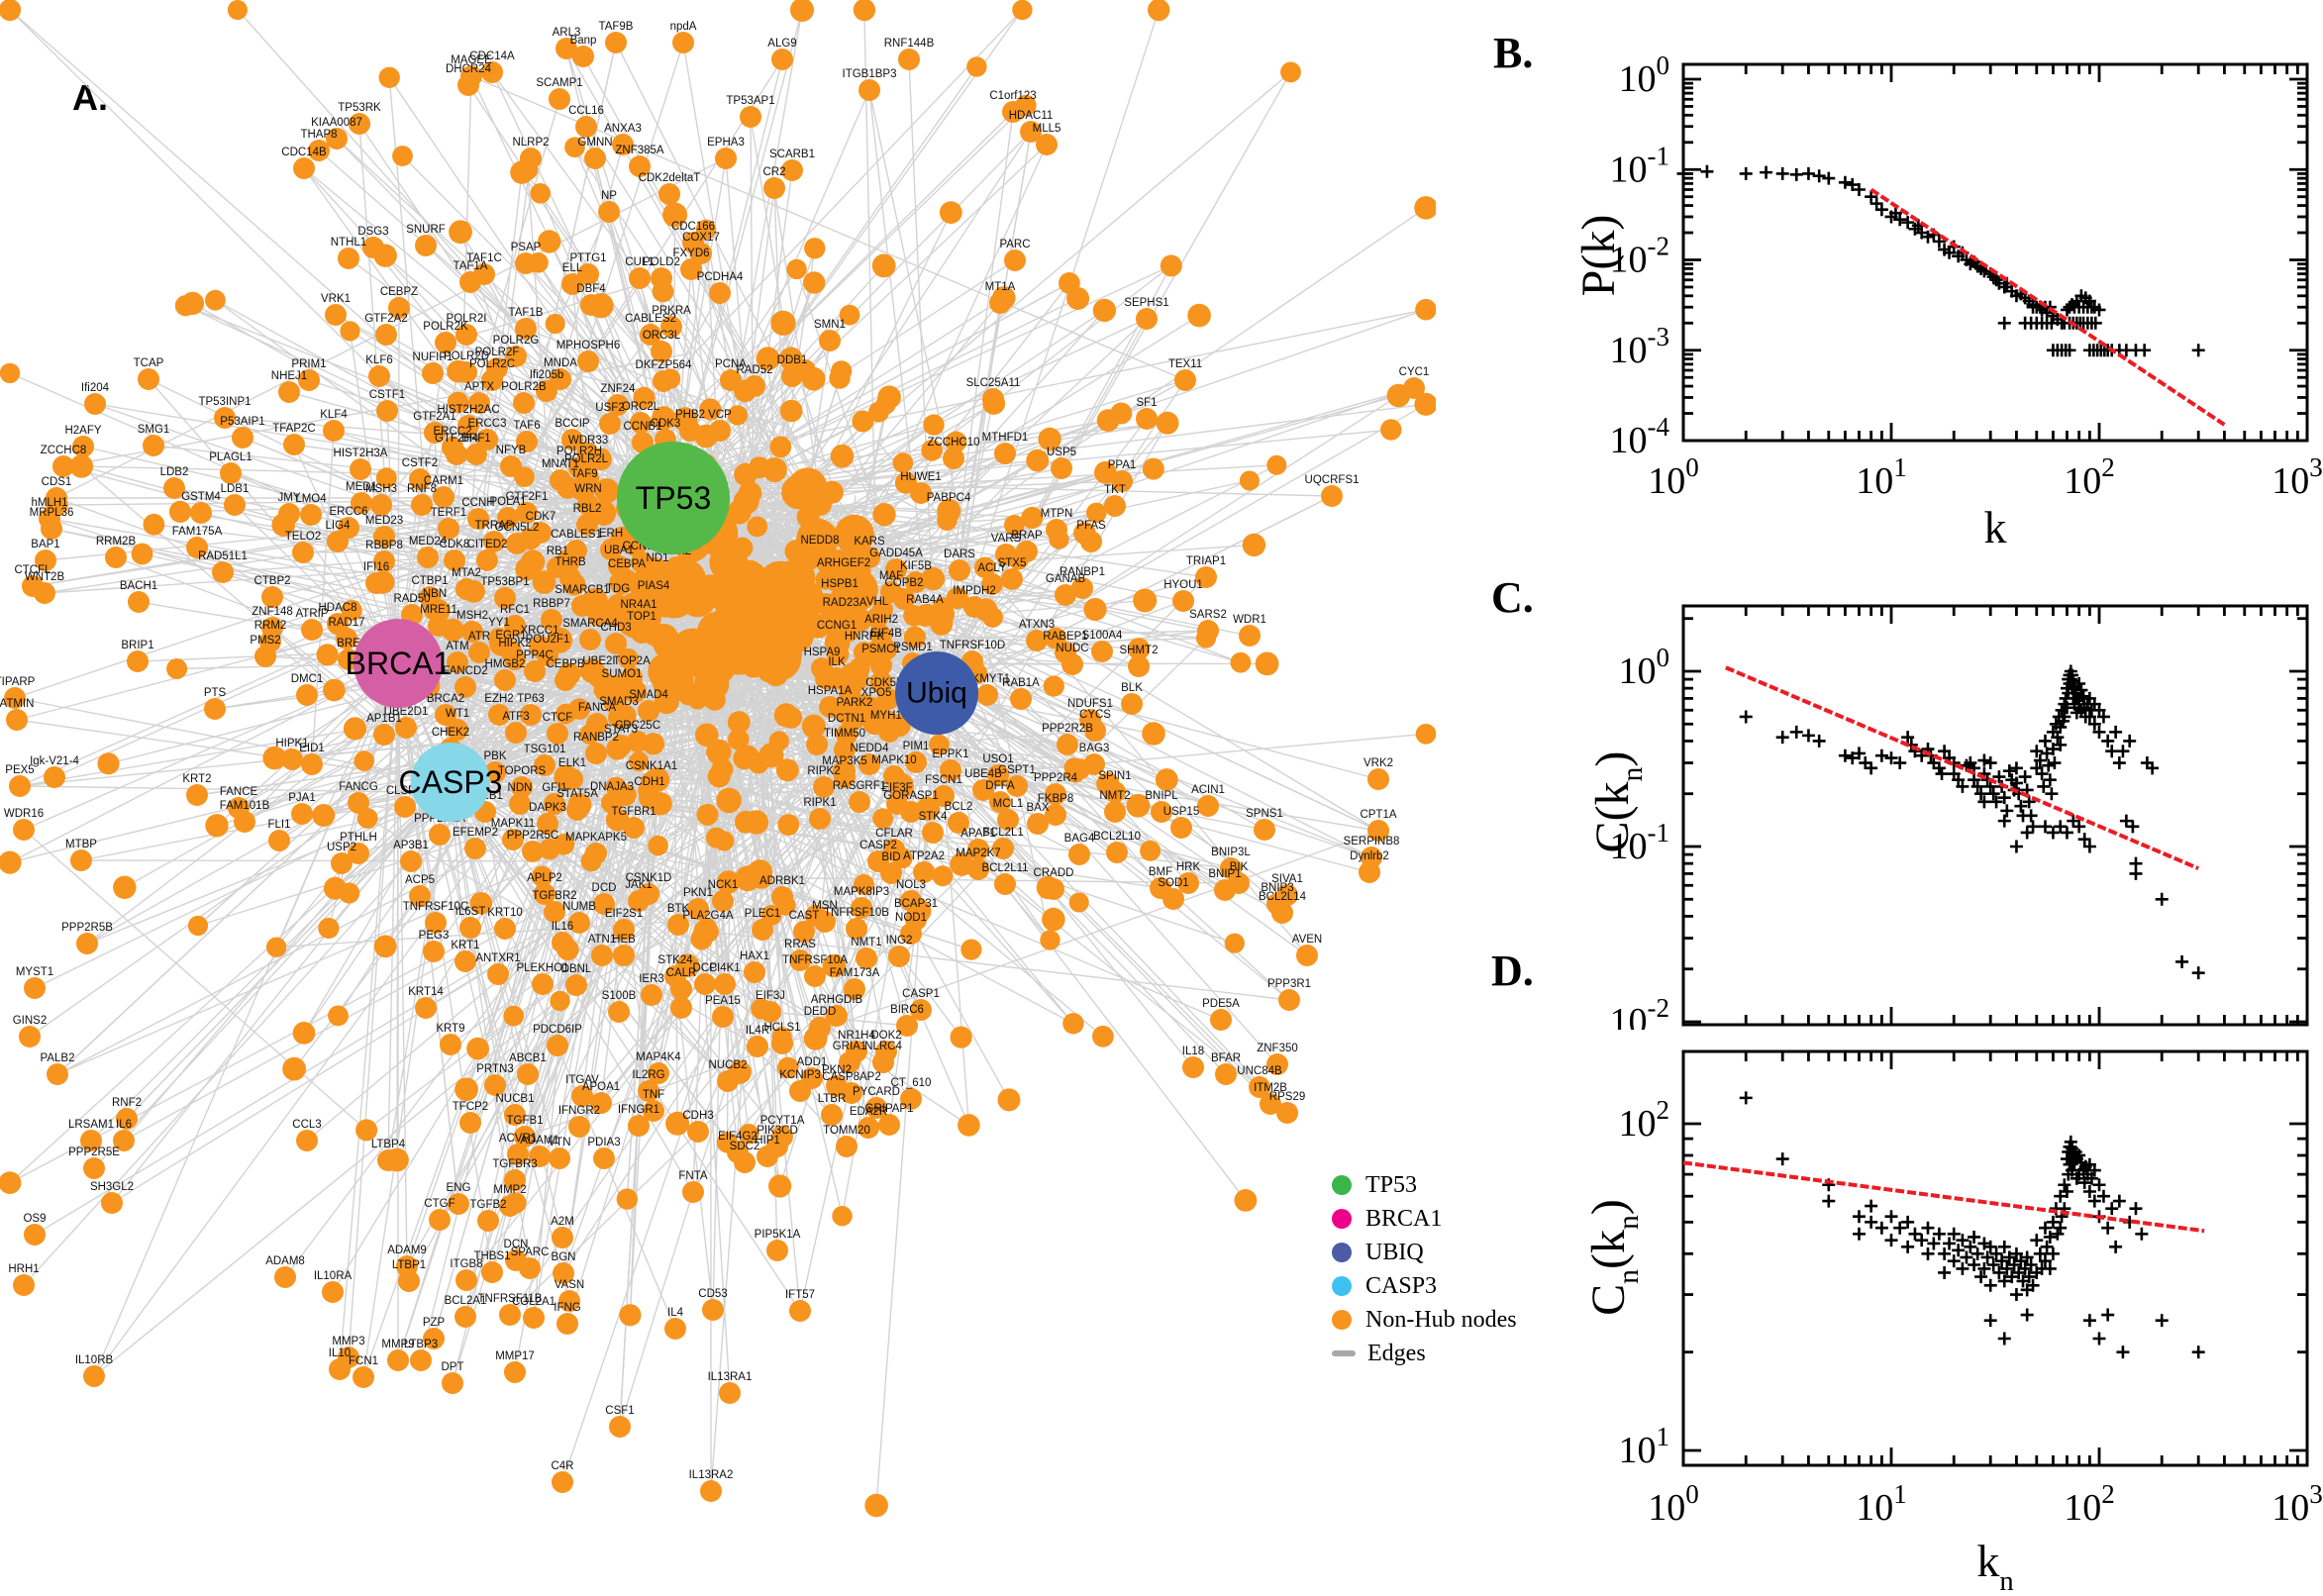  What do you see at coordinates (90, 97) in the screenshot?
I see `panel-a-label: A.` at bounding box center [90, 97].